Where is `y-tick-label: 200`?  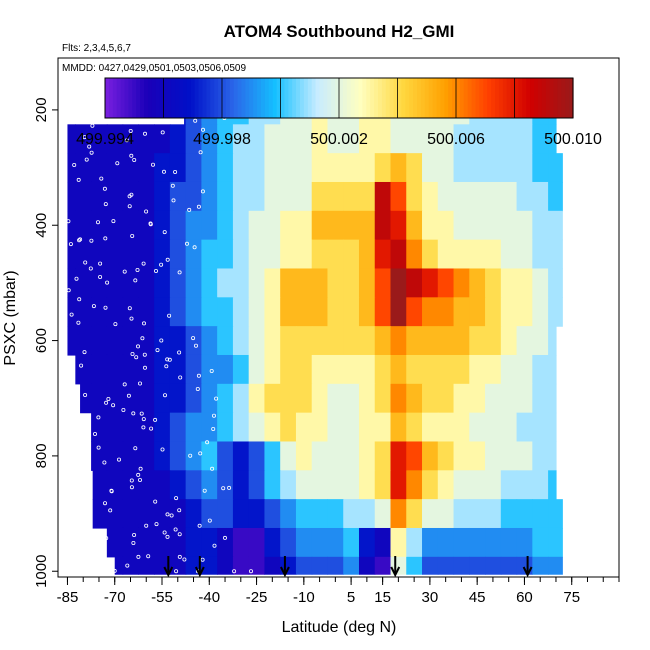 y-tick-label: 200 is located at coordinates (41, 109).